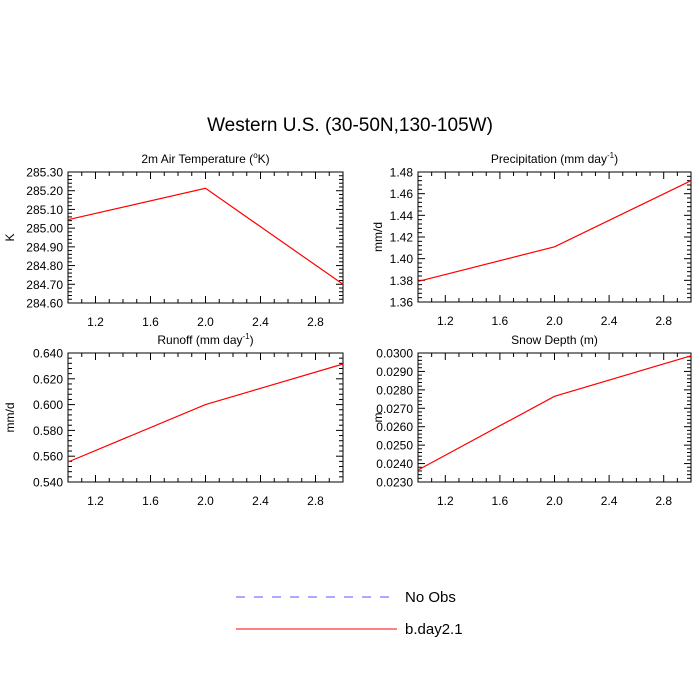  Describe the element at coordinates (48, 483) in the screenshot. I see `y-tick-label: 0.540` at that location.